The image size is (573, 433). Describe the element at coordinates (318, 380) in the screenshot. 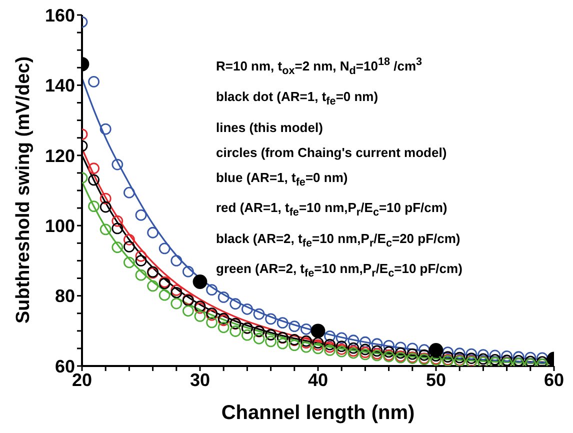

I see `x-tick-label: 40` at that location.